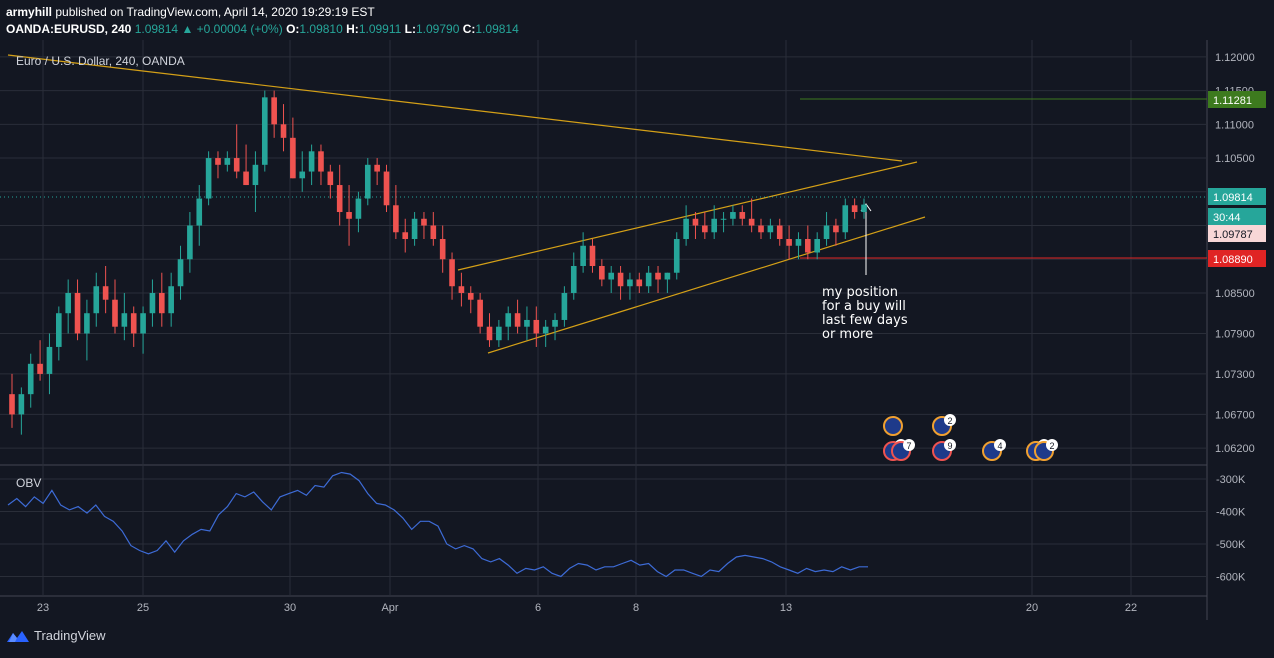 The image size is (1274, 658). What do you see at coordinates (1235, 334) in the screenshot?
I see `price-tick-label: 1.07900` at bounding box center [1235, 334].